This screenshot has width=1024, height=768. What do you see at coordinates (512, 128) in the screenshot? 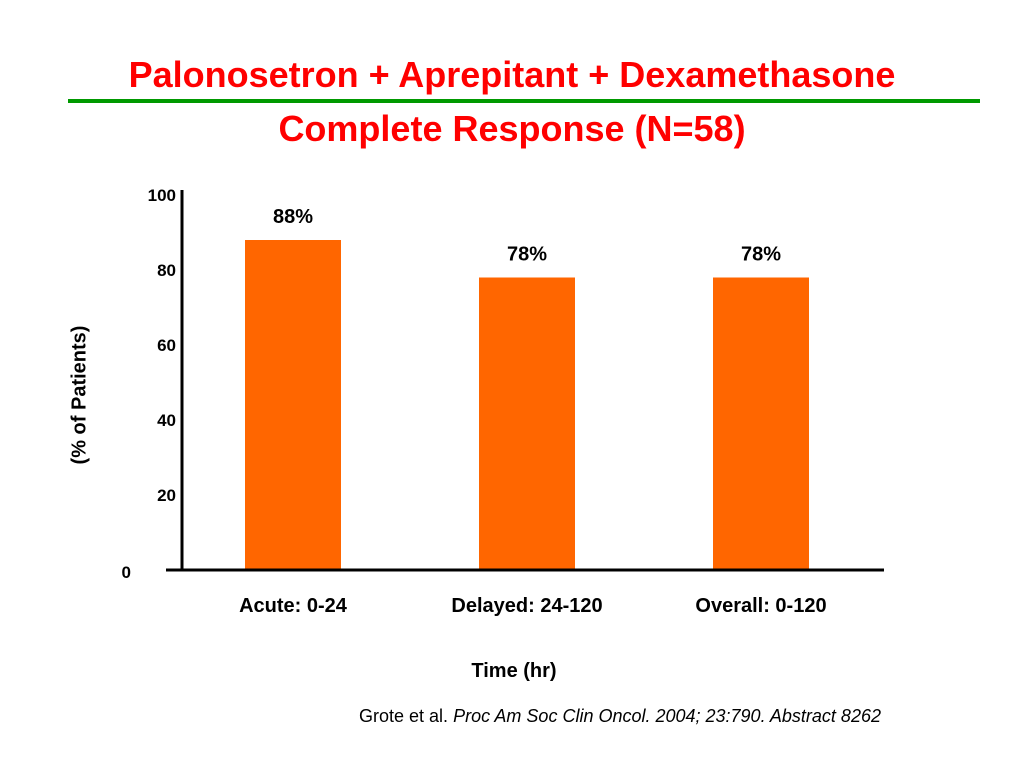
I see `chart-title-line2: Complete Response (N=58)` at bounding box center [512, 128].